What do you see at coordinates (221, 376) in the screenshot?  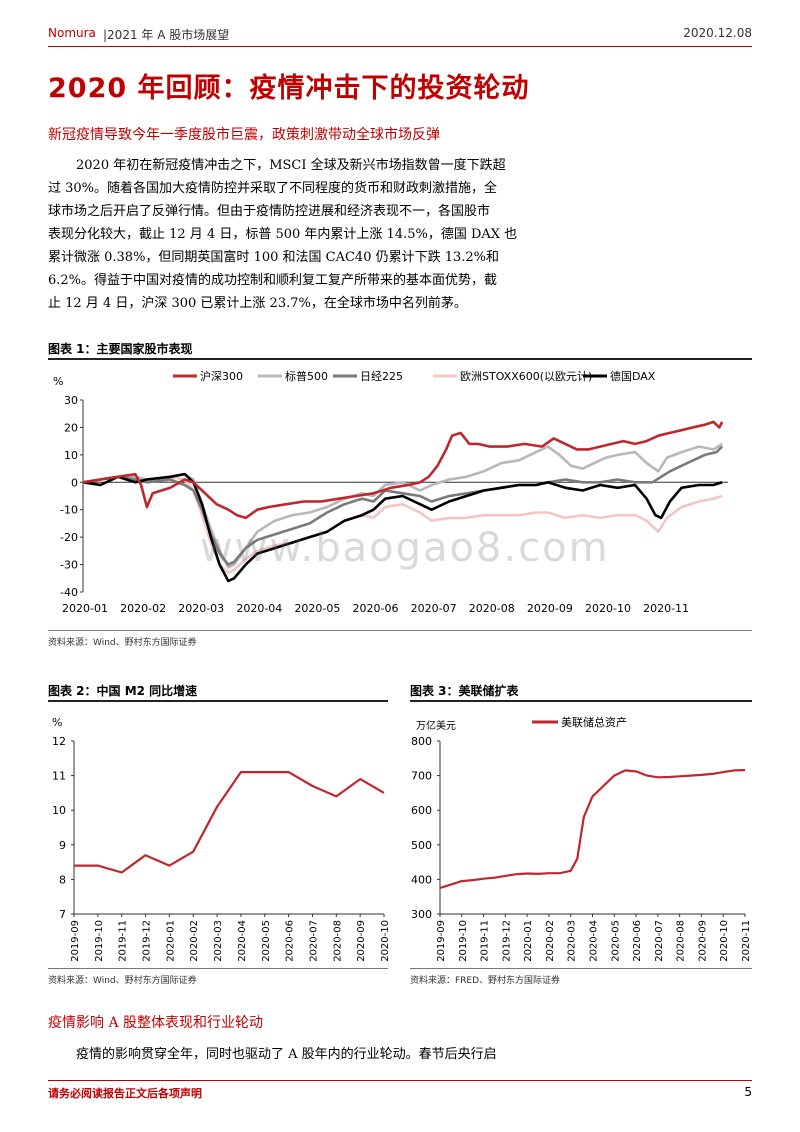 I see `legend-label: 沪深300` at bounding box center [221, 376].